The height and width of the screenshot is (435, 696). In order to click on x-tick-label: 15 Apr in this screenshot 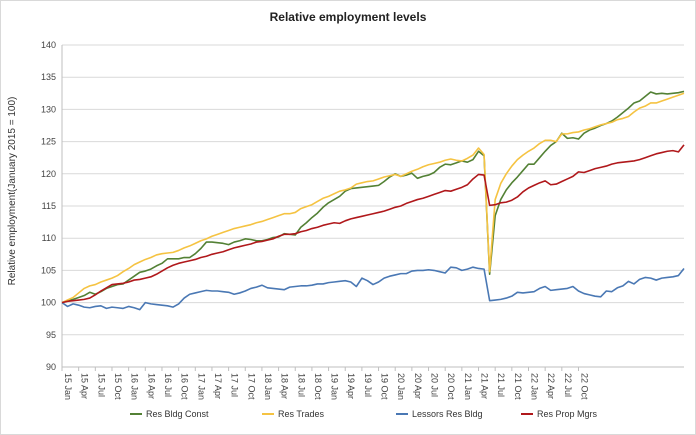, I will do `click(85, 386)`.